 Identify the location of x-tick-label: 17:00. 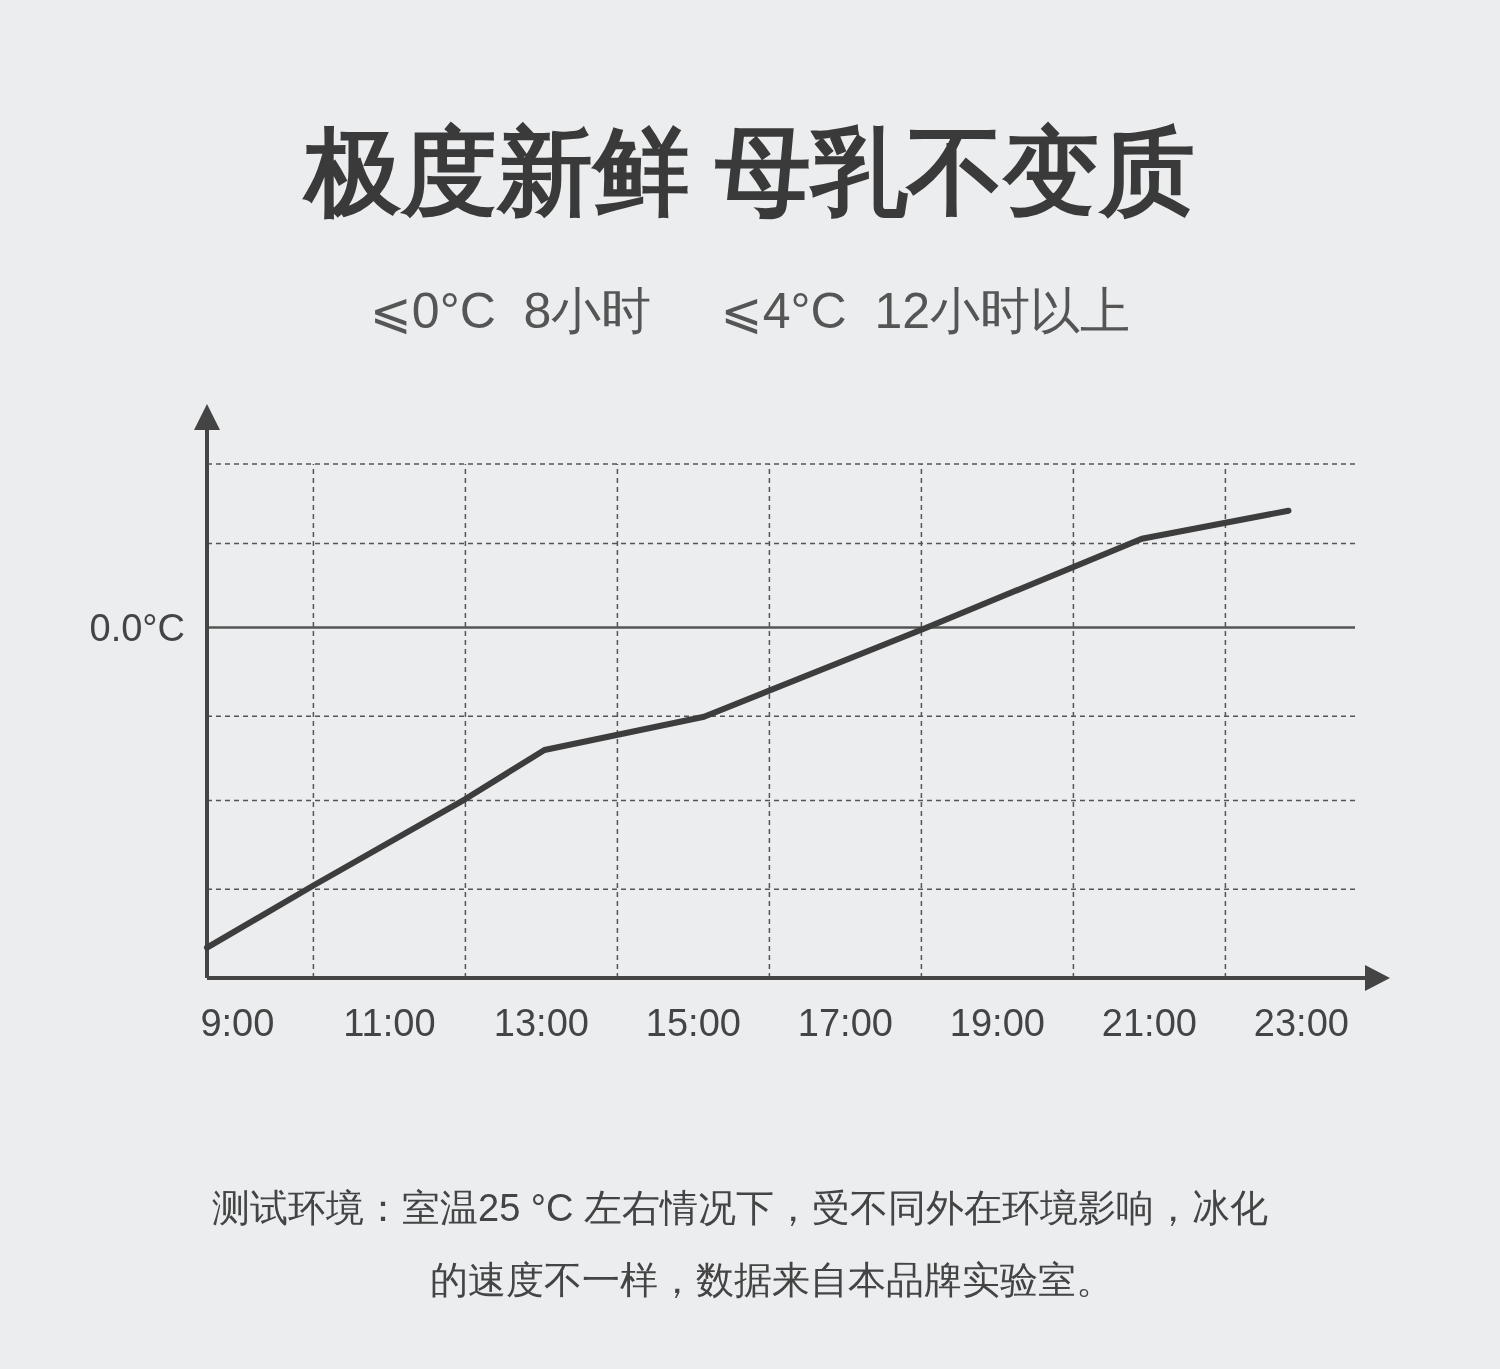
(845, 1023).